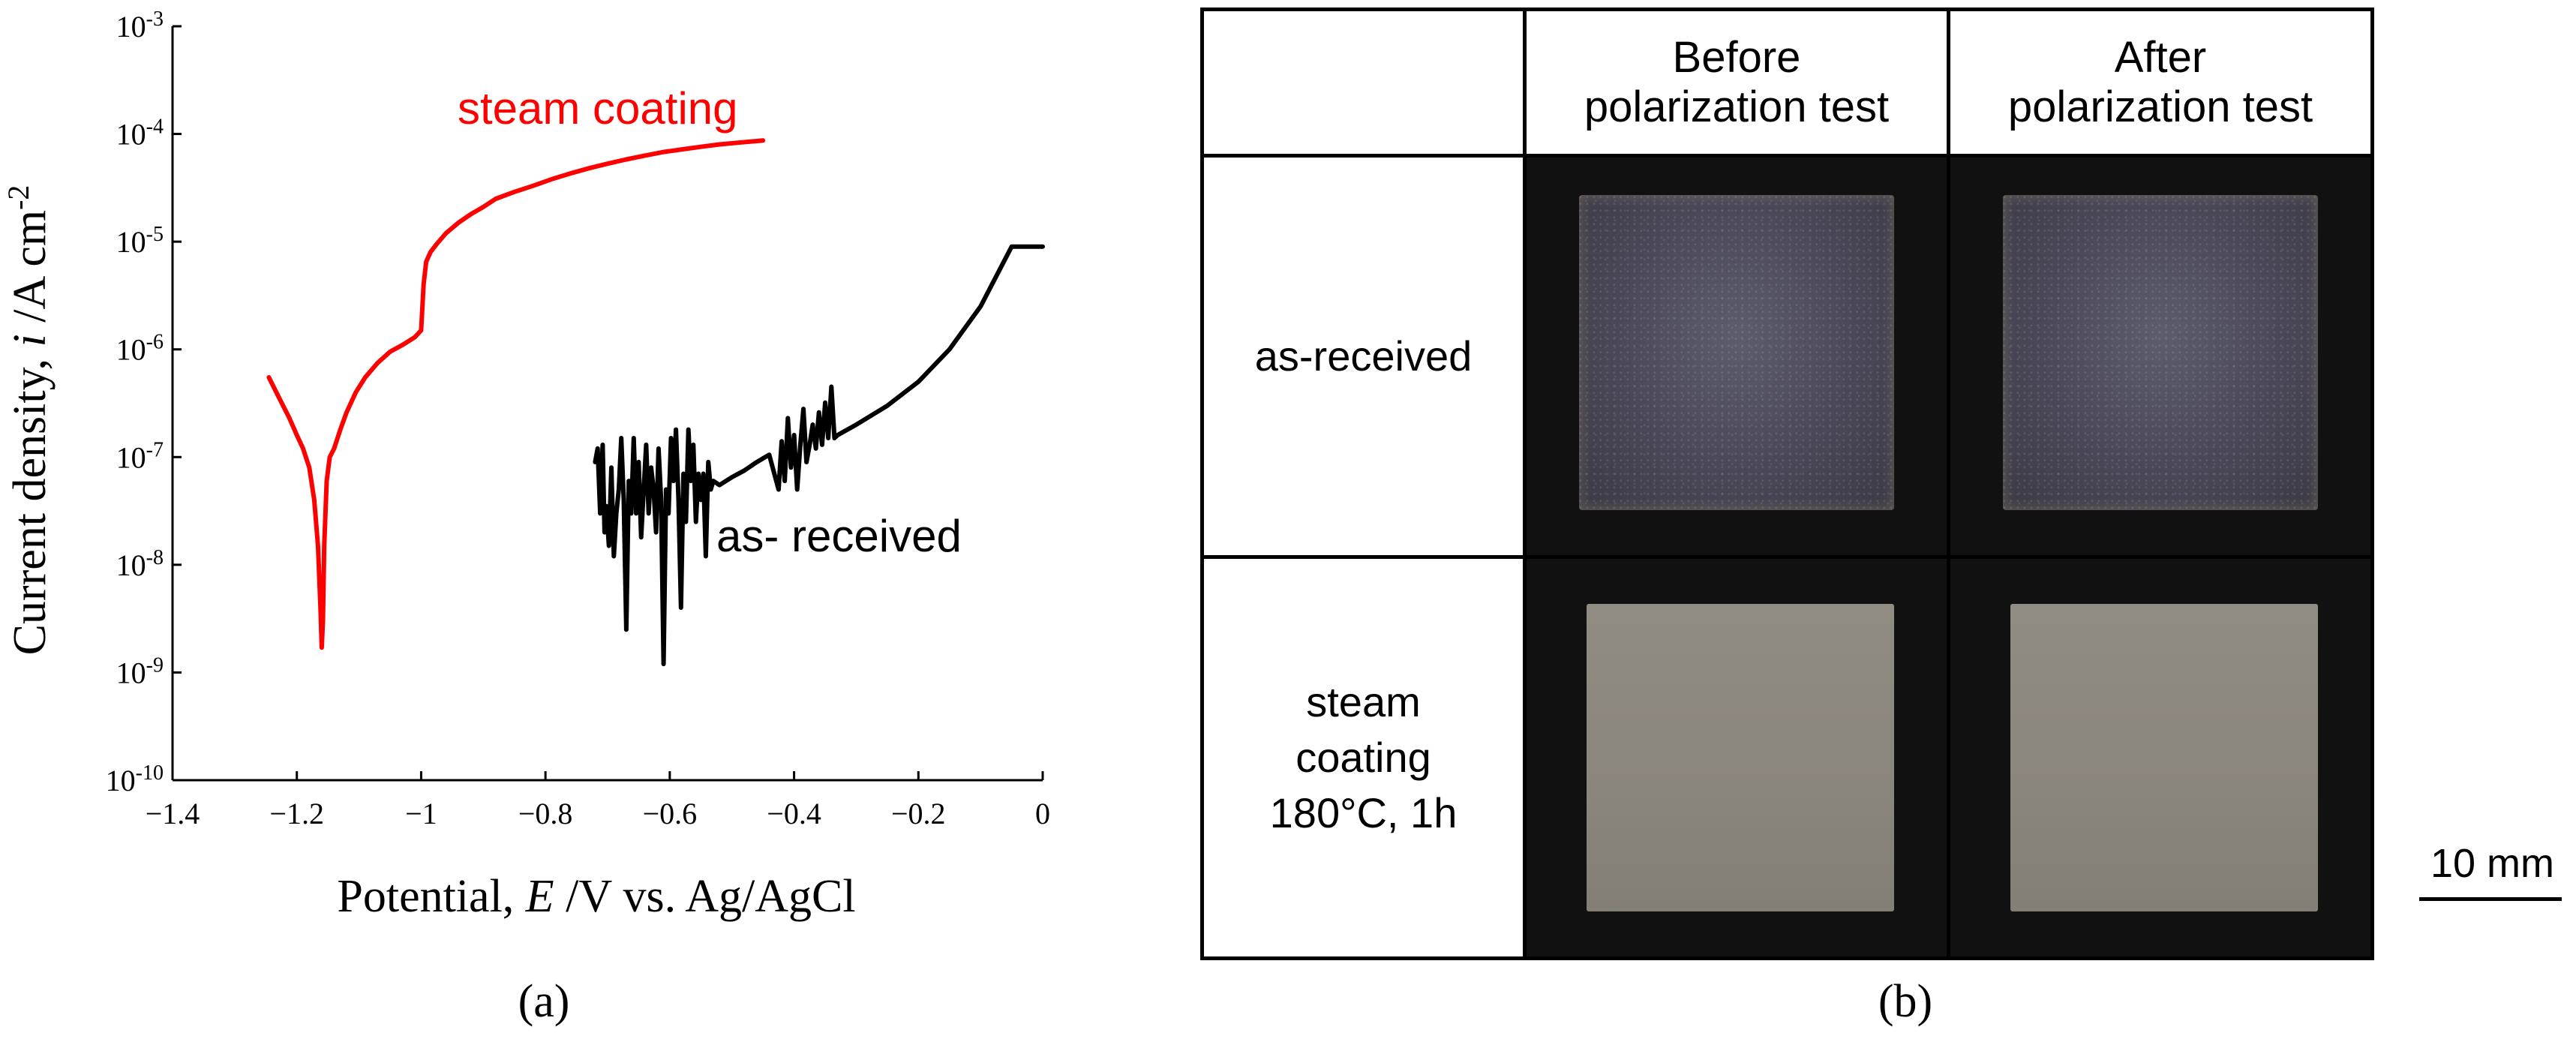  Describe the element at coordinates (1042, 814) in the screenshot. I see `x-tick-label: 0` at that location.